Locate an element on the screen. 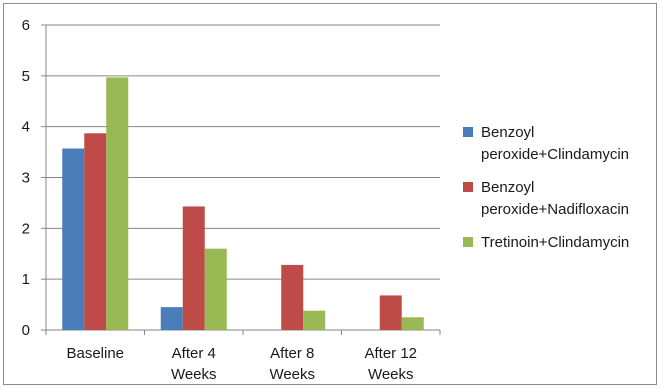 The width and height of the screenshot is (662, 389). legend-label: peroxide+Clindamycin is located at coordinates (555, 154).